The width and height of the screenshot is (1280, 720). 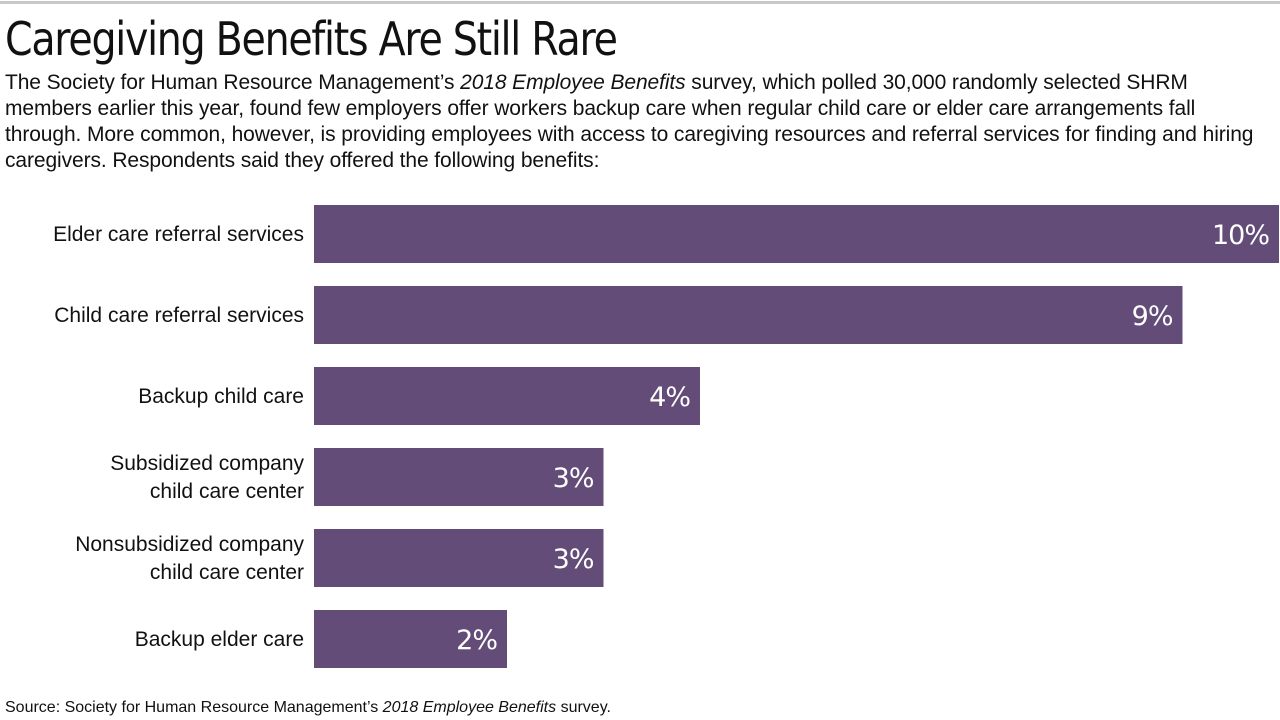 I want to click on category-label: Subsidized company child care center, so click(x=207, y=477).